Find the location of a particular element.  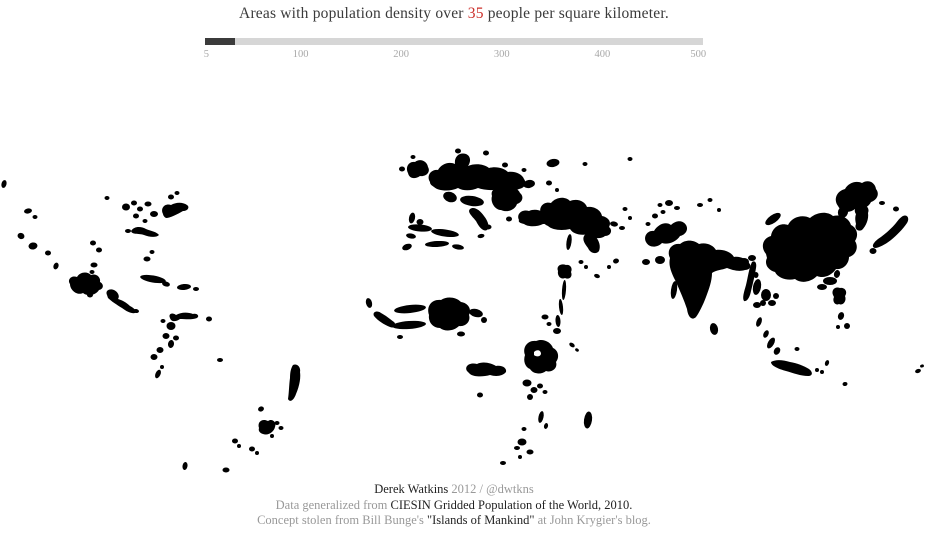

slider-tick-400: 400 is located at coordinates (602, 54).